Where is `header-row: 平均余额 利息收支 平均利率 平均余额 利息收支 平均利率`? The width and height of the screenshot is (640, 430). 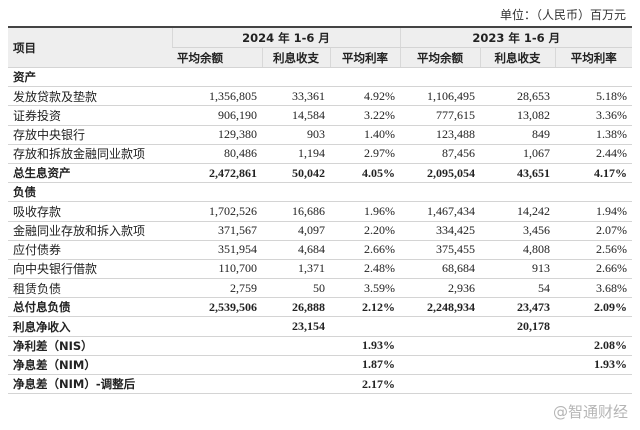 header-row: 平均余额 利息收支 平均利率 平均余额 利息收支 平均利率 is located at coordinates (320, 57).